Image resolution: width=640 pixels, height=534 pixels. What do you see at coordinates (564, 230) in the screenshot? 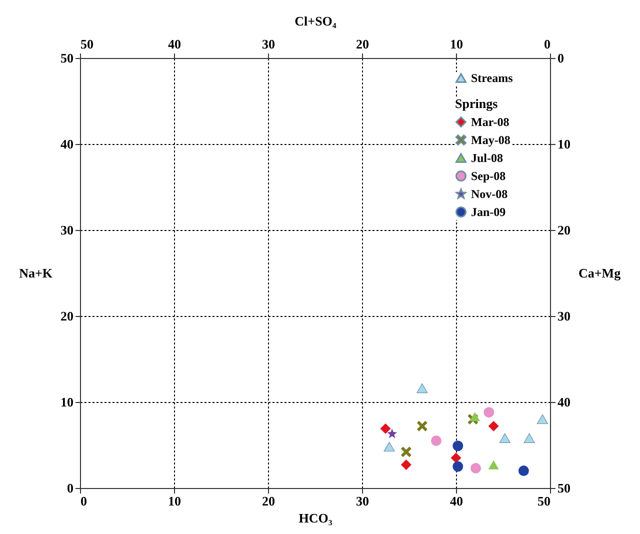
I see `y2-tick-label: 20` at bounding box center [564, 230].